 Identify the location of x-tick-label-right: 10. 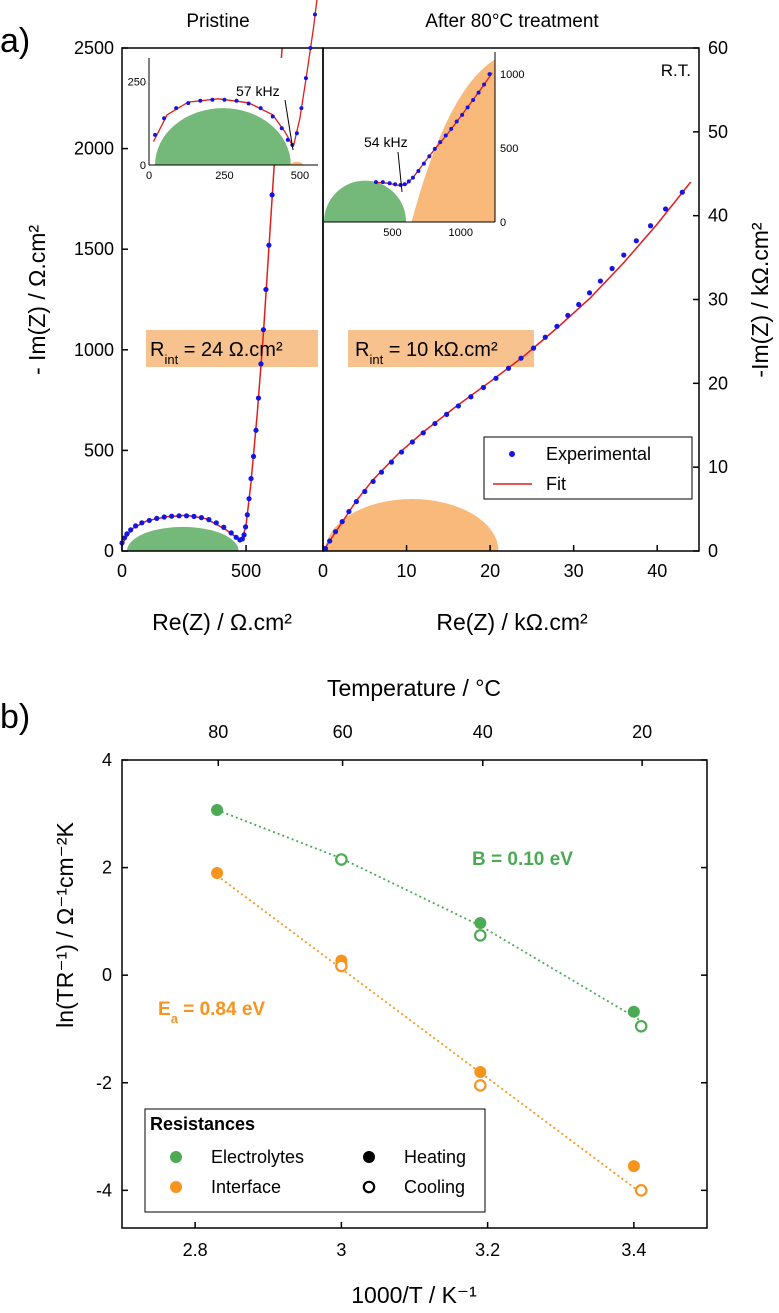
(407, 571).